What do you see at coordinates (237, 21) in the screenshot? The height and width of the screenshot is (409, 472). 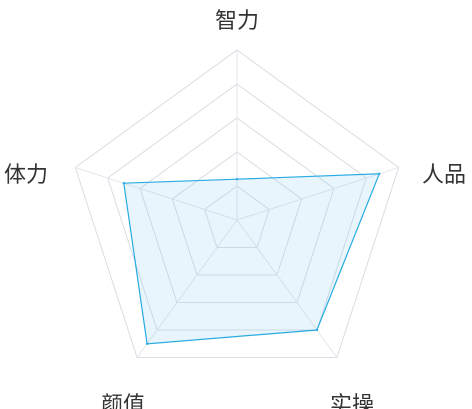 I see `axis-label-0: 智力` at bounding box center [237, 21].